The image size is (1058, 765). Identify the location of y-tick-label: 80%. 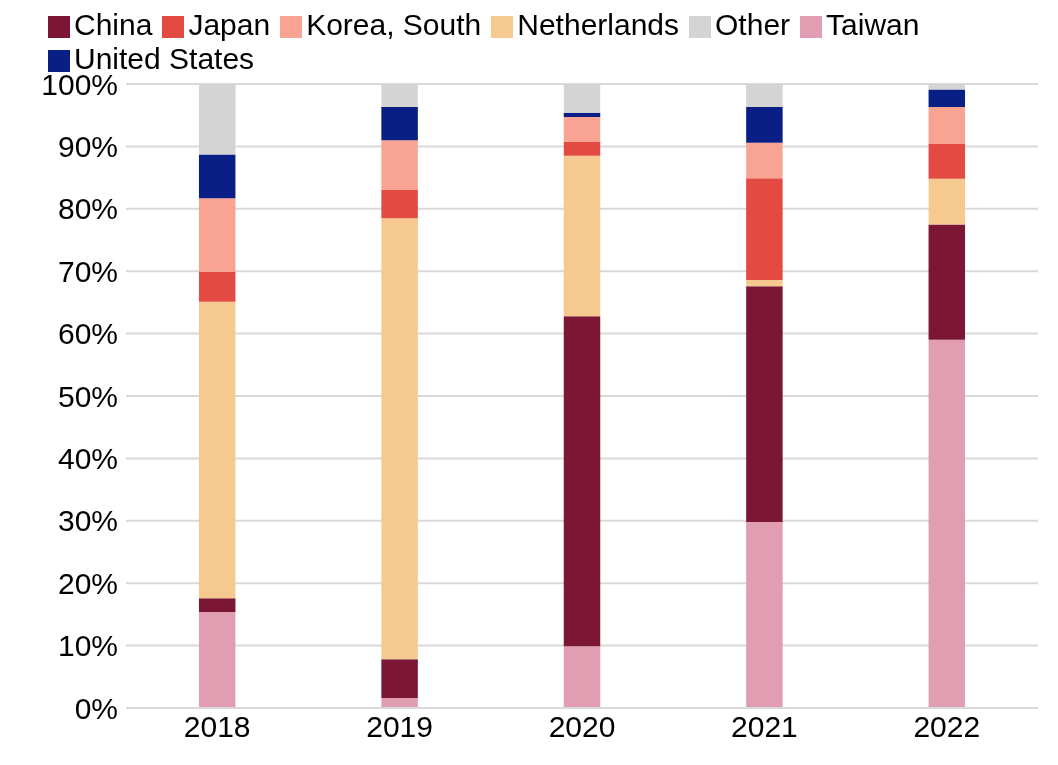
(87, 209).